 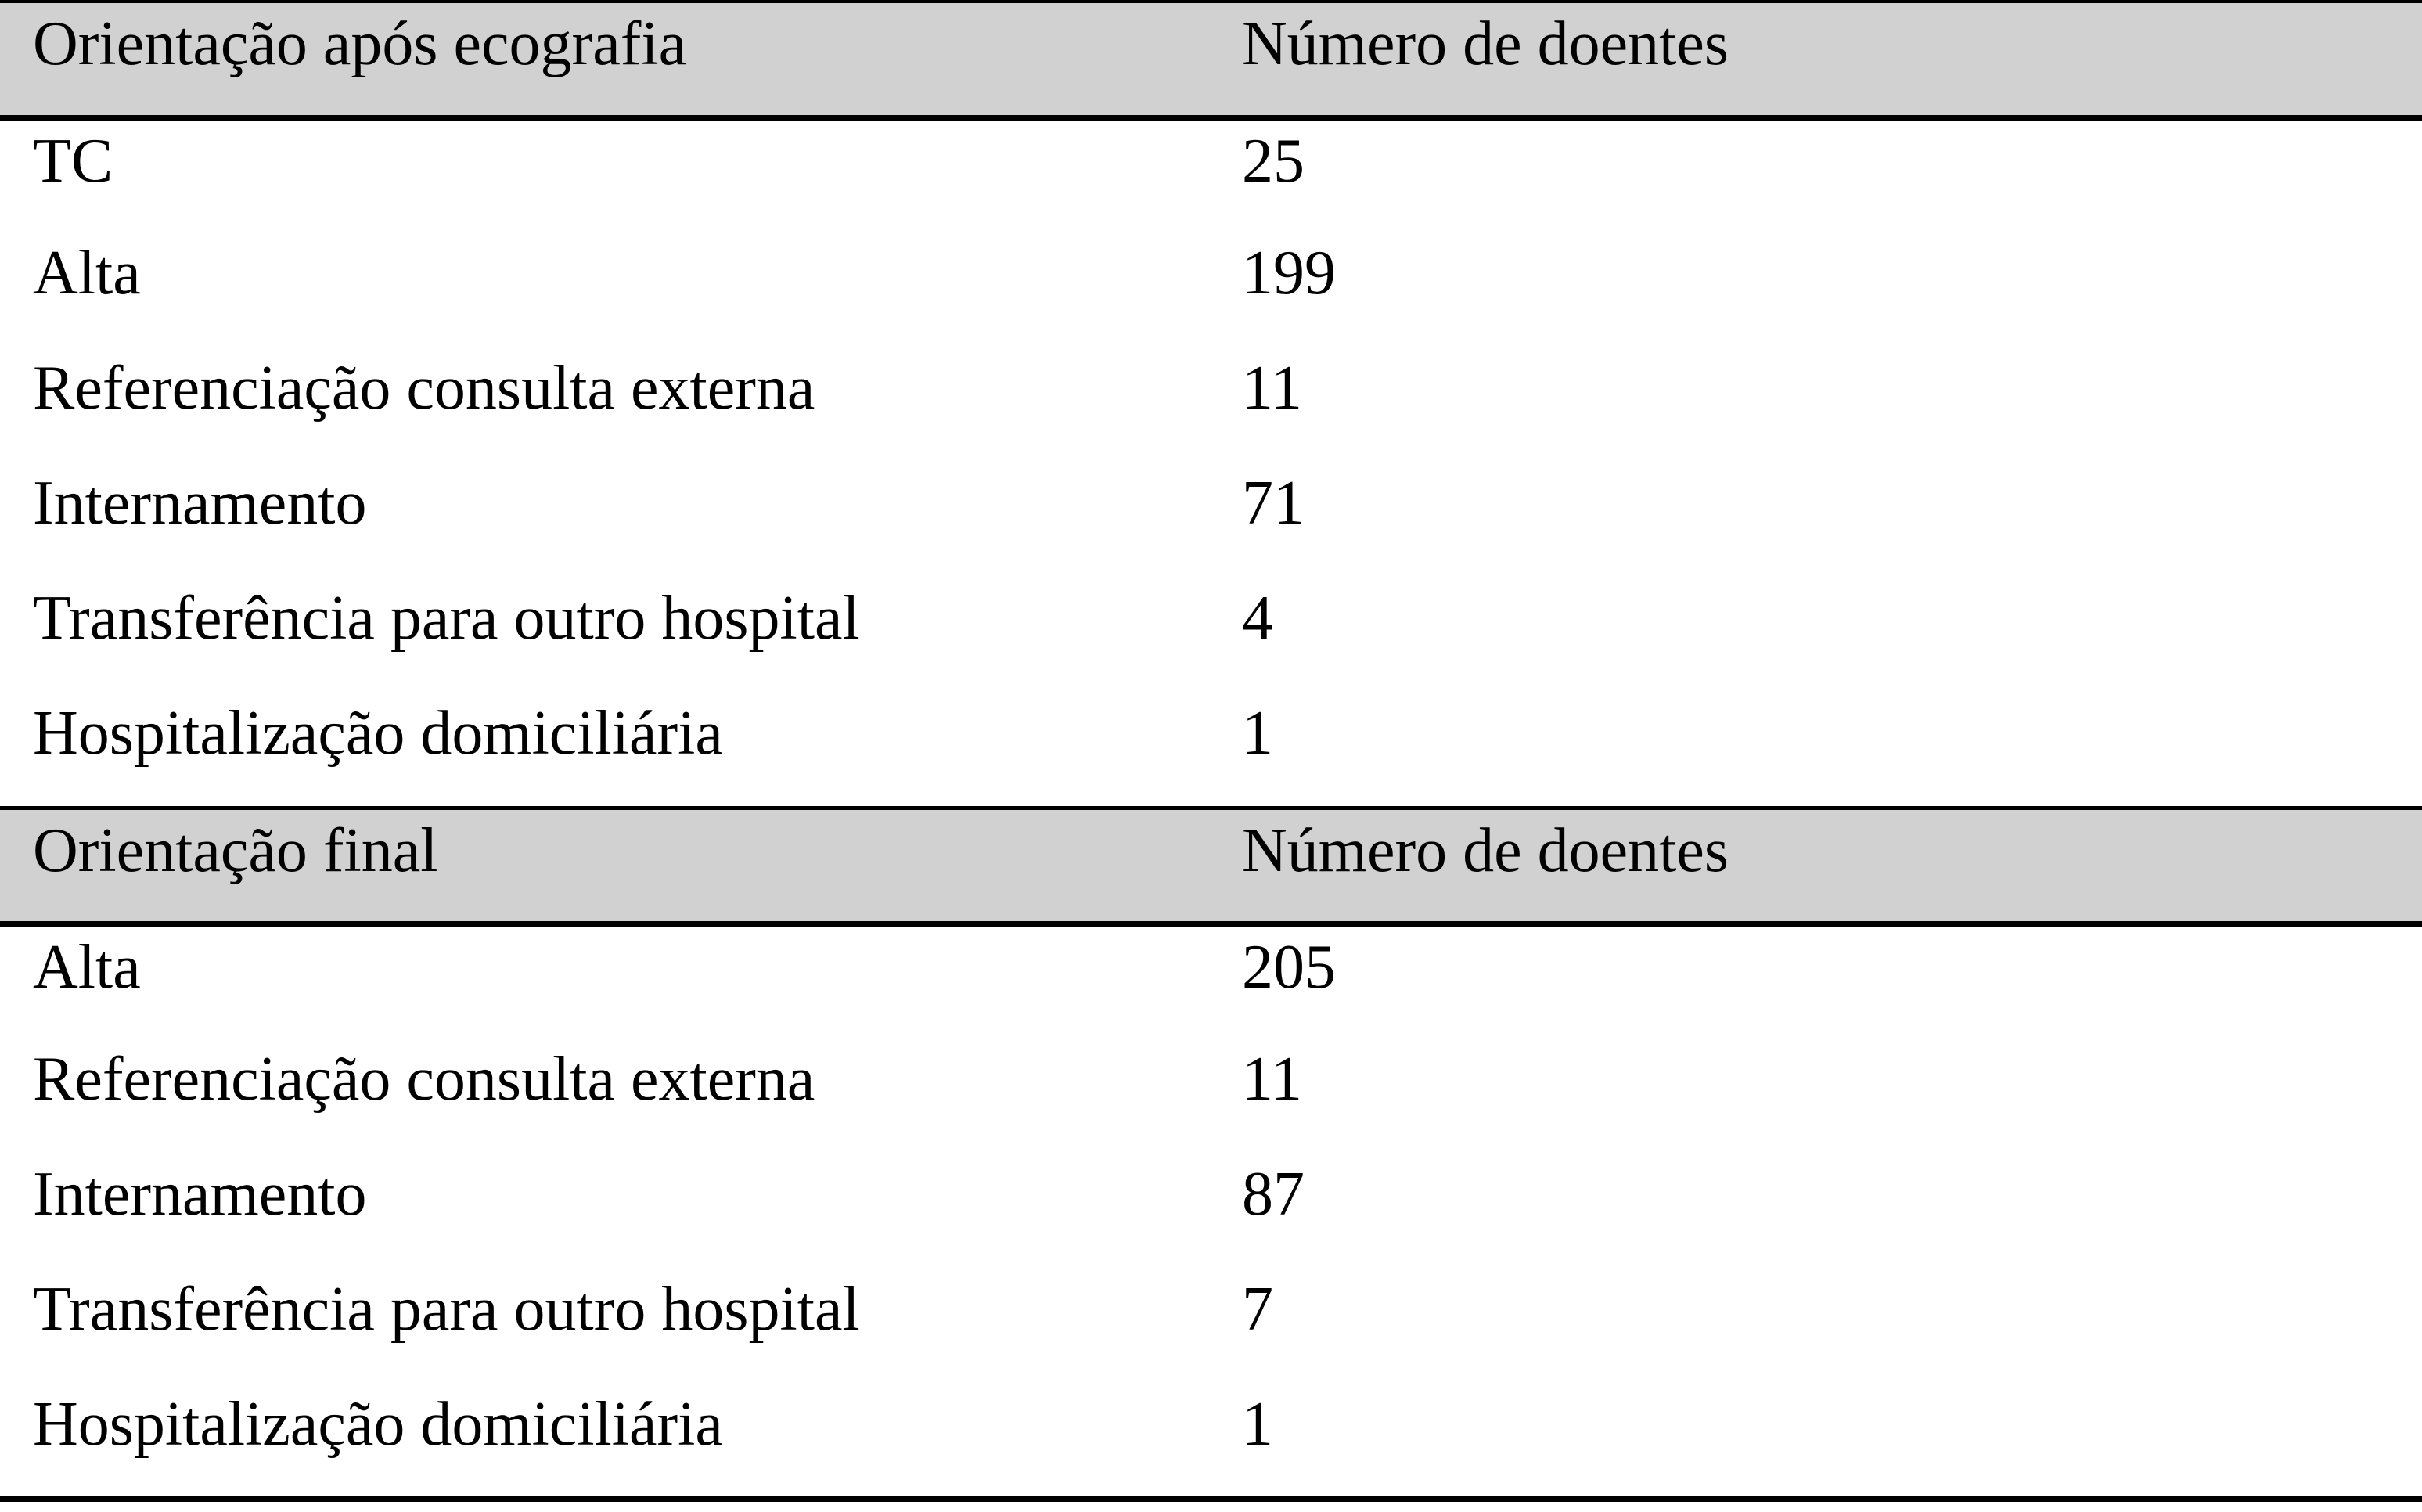 I want to click on column-header-orientation-after-ultrasound: Orientação após ecografia, so click(x=604, y=61).